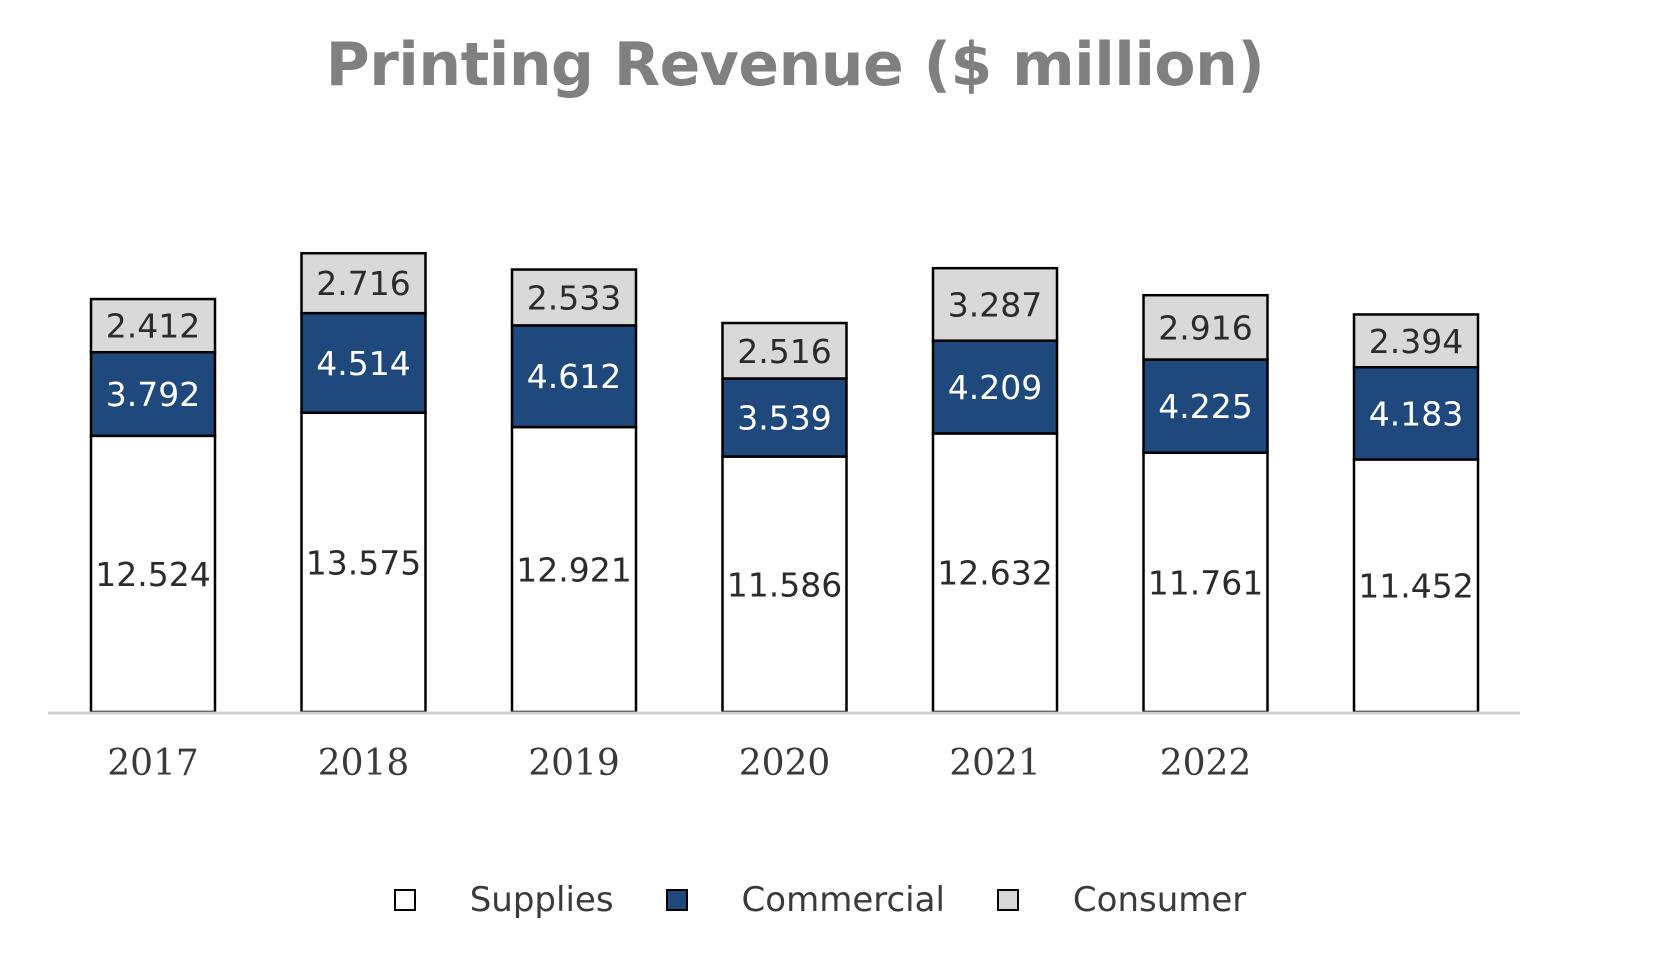 This screenshot has height=964, width=1660. Describe the element at coordinates (541, 900) in the screenshot. I see `legend-label-supplies: Supplies` at that location.